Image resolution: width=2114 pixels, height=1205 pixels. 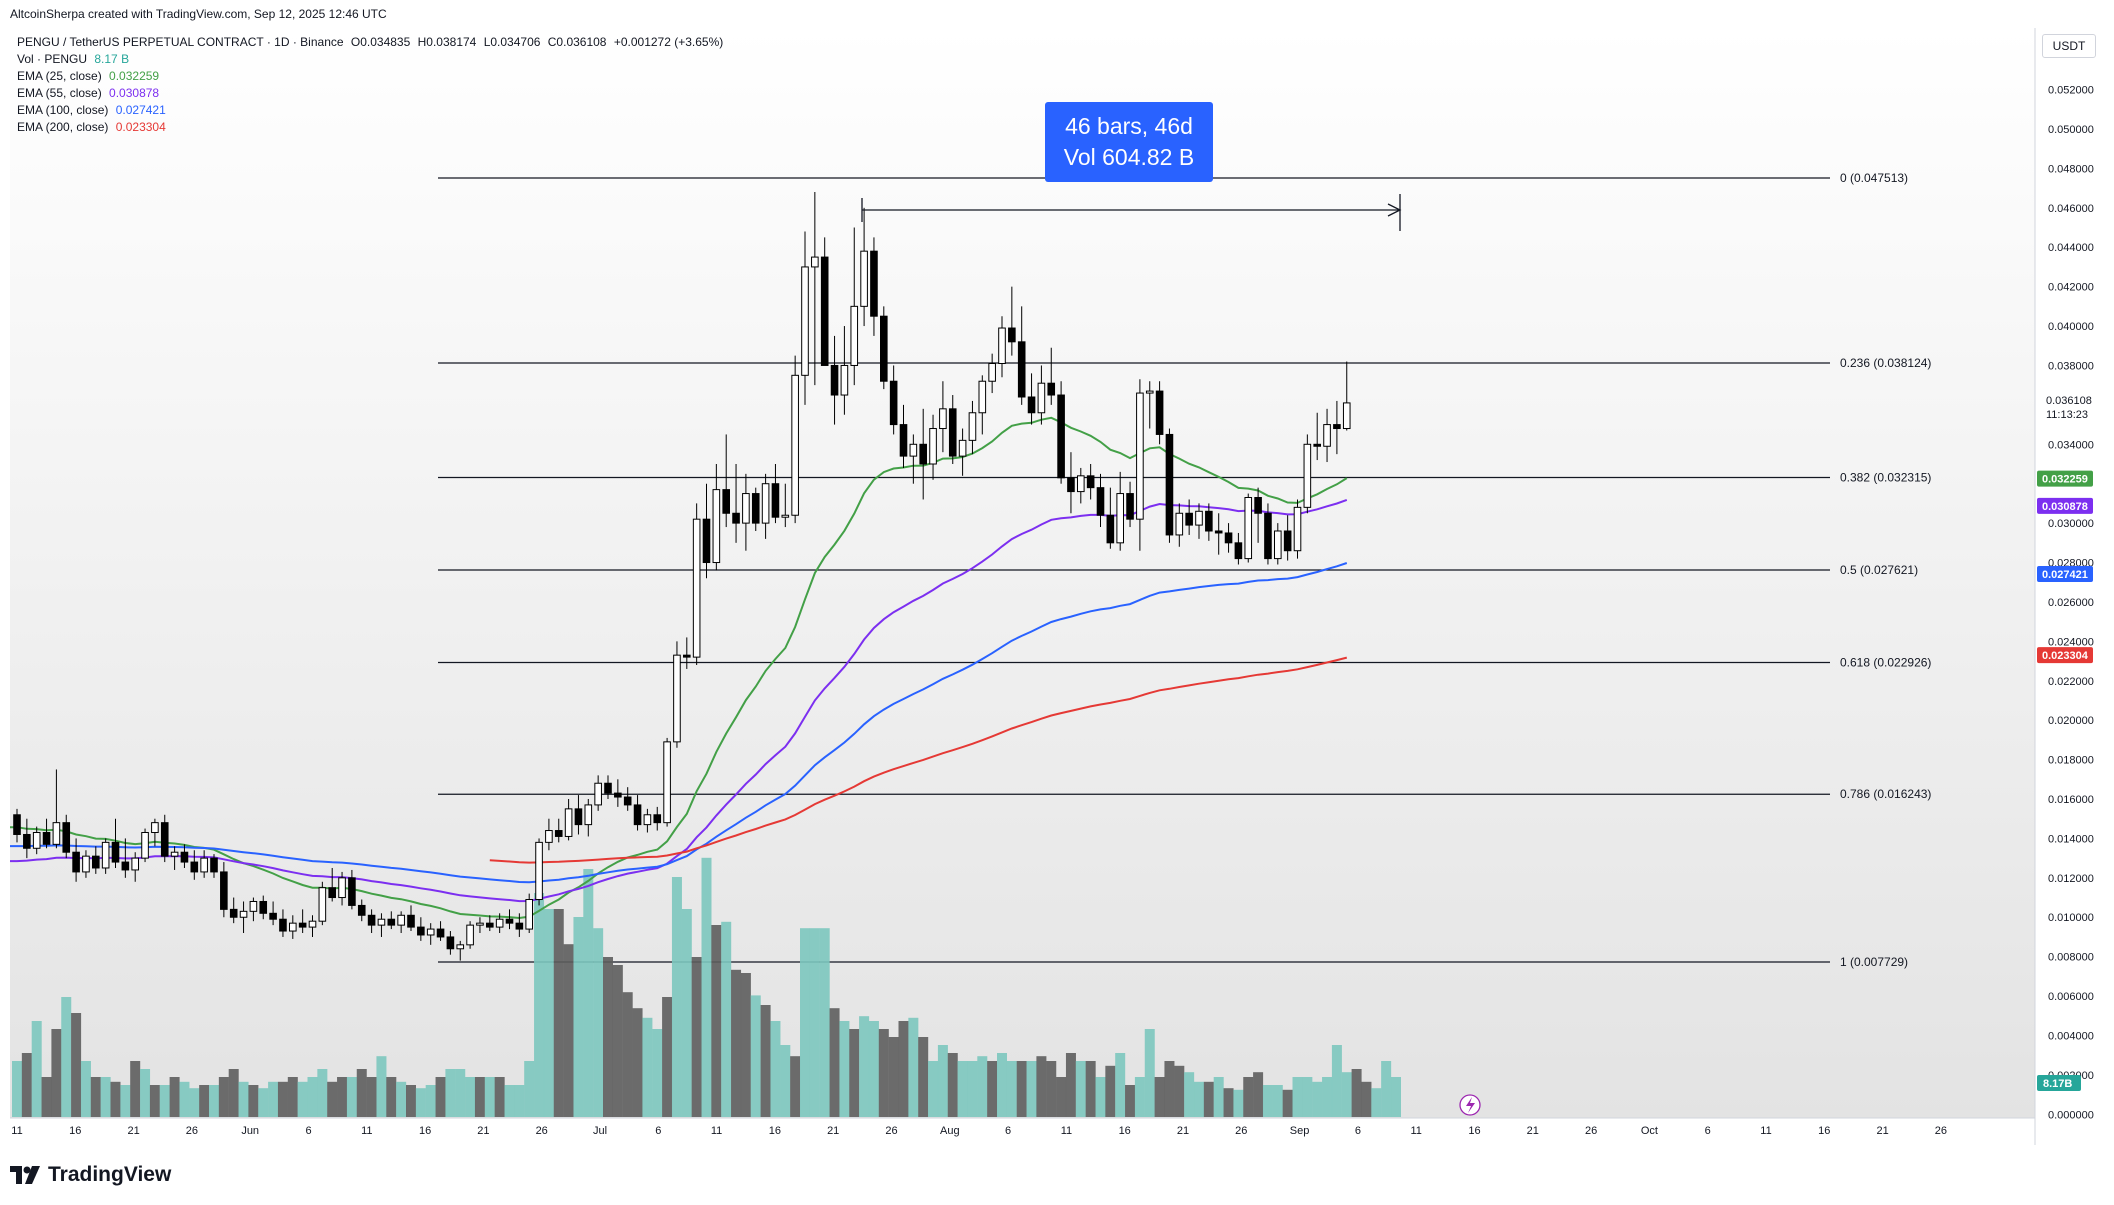 I want to click on ema-price-badge-label: 0.032259, so click(x=2065, y=480).